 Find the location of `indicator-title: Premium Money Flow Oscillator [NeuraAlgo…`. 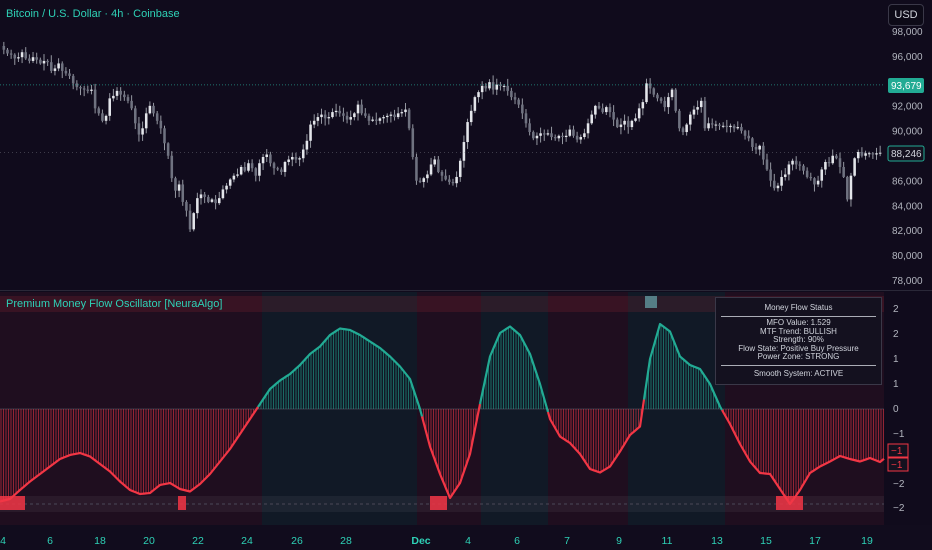

indicator-title: Premium Money Flow Oscillator [NeuraAlgo… is located at coordinates (114, 304).